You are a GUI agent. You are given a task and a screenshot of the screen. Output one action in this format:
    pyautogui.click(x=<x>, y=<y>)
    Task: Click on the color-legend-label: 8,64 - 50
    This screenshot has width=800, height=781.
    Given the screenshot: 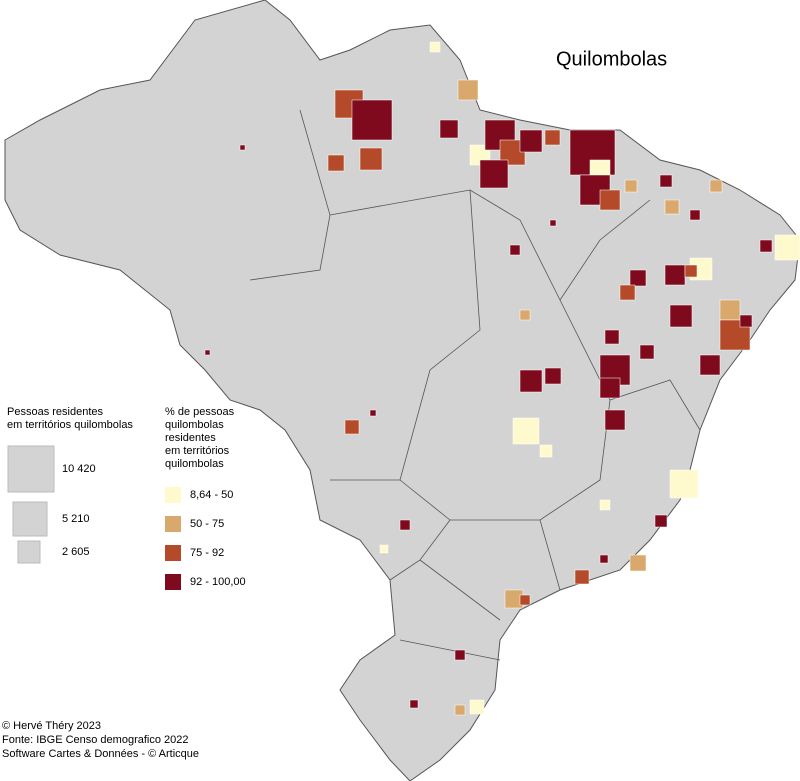 What is the action you would take?
    pyautogui.click(x=211, y=495)
    